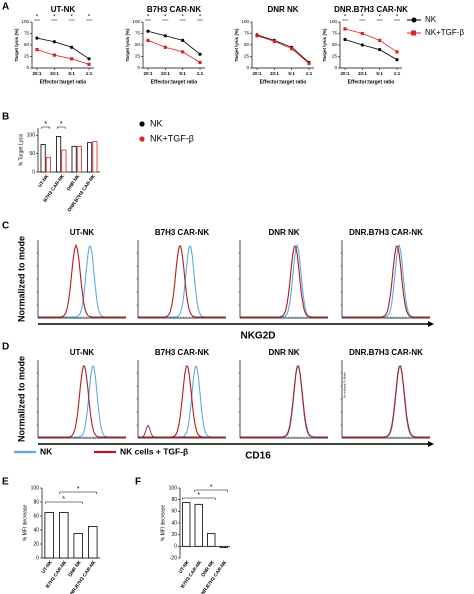  Describe the element at coordinates (63, 9) in the screenshot. I see `chart-title: UT-NK` at that location.